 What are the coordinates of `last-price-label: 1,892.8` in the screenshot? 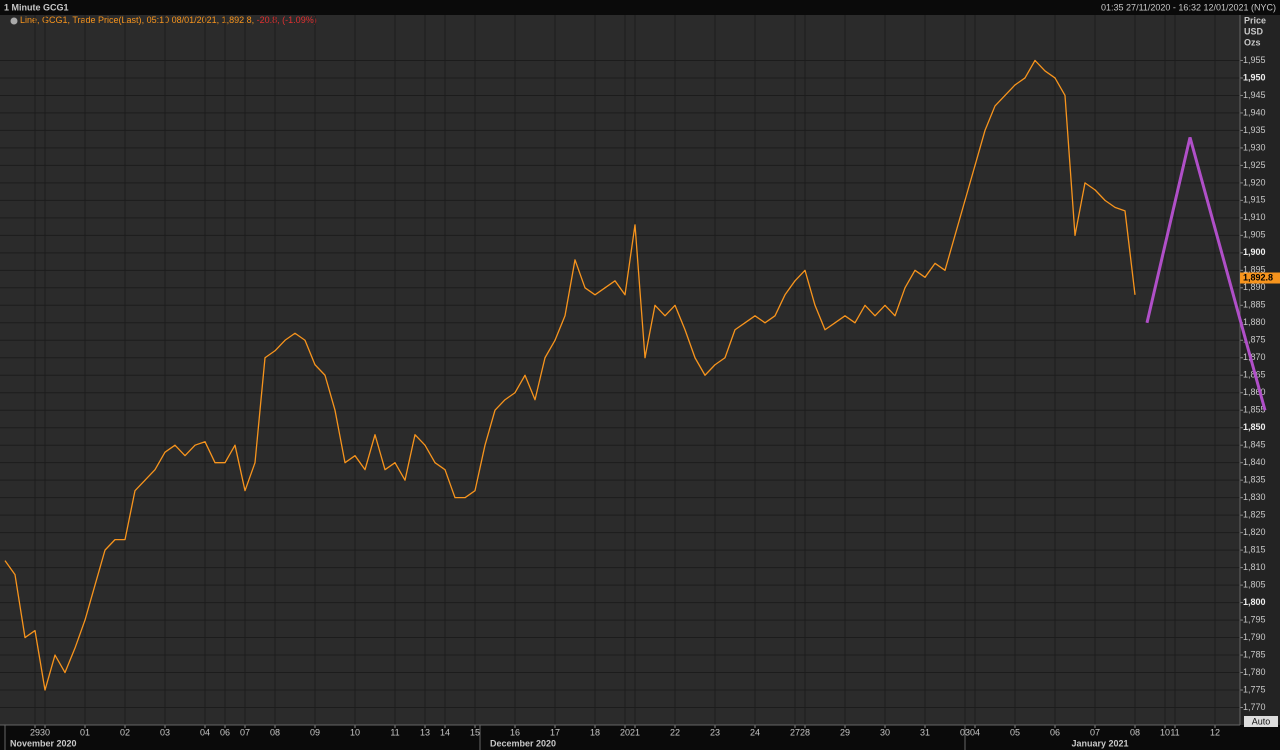 It's located at (1258, 277).